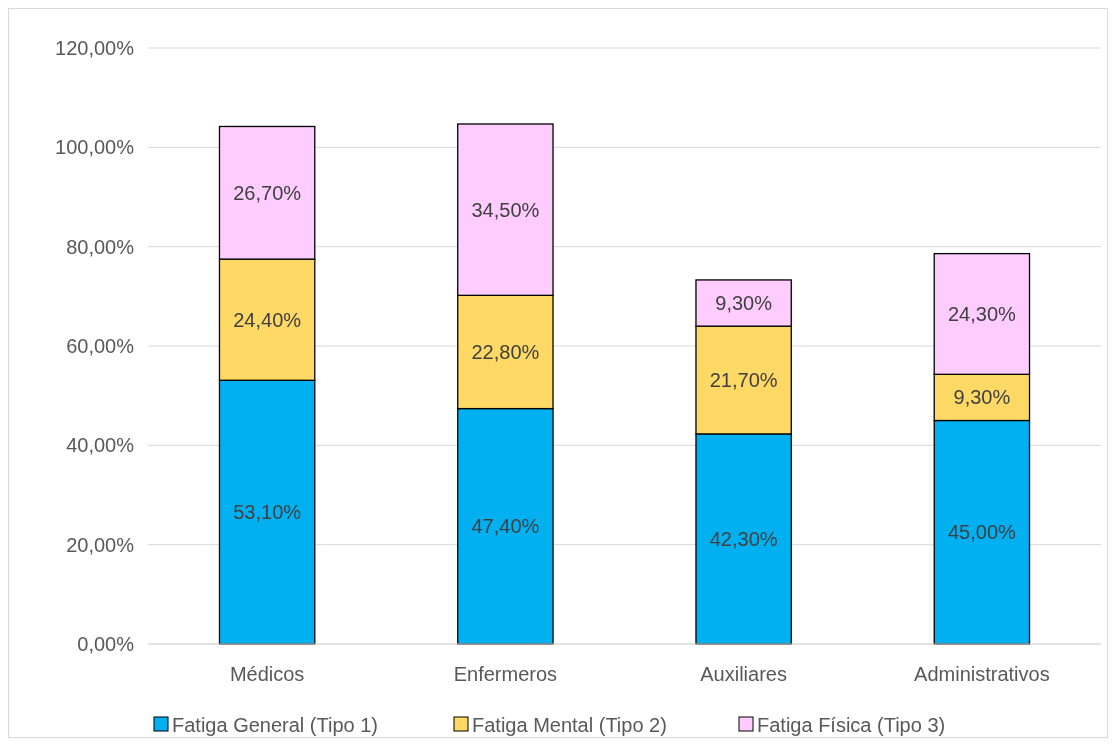 The height and width of the screenshot is (747, 1115). What do you see at coordinates (275, 725) in the screenshot?
I see `legend-label: Fatiga General (Tipo 1)` at bounding box center [275, 725].